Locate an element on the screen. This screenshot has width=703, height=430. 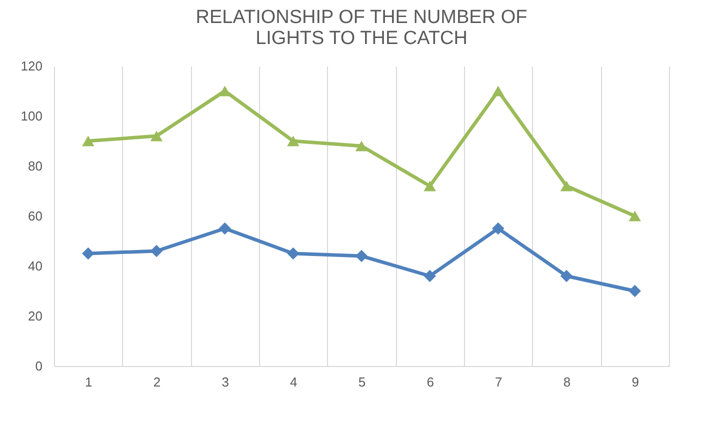
x-tick-label: 2 is located at coordinates (157, 382).